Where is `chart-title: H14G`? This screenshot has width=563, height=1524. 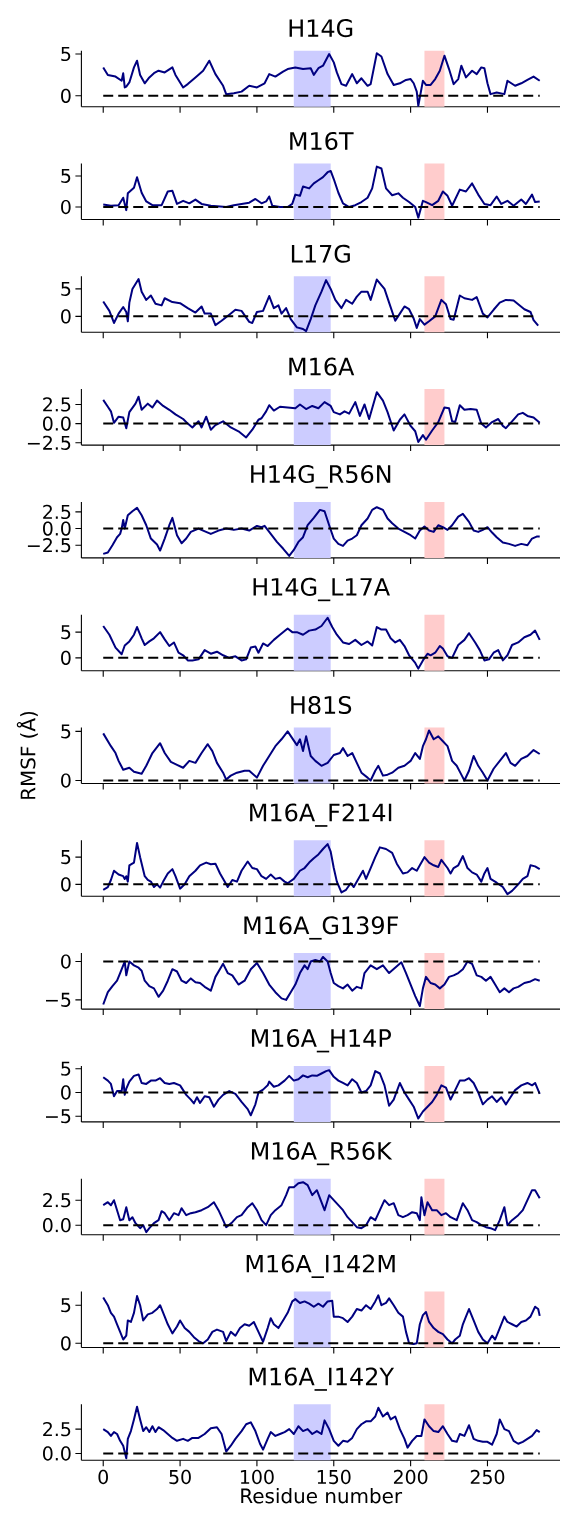 chart-title: H14G is located at coordinates (321, 28).